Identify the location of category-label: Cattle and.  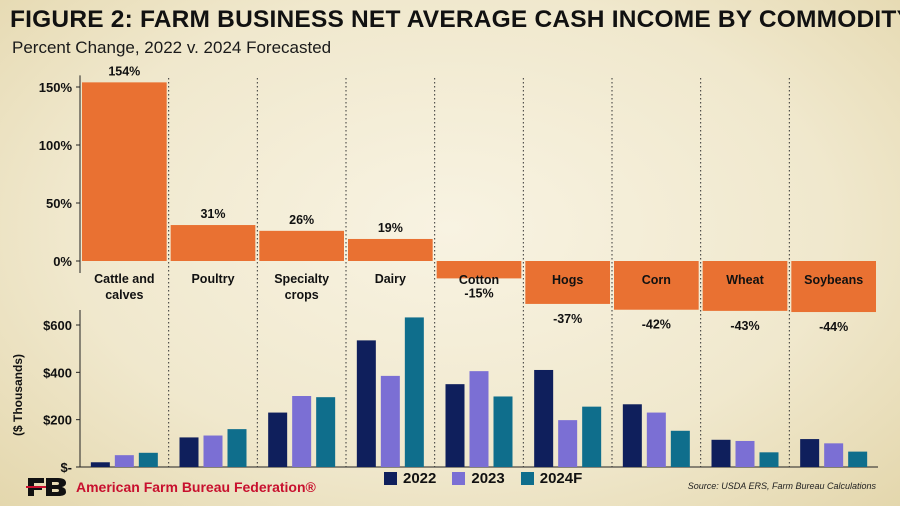
(124, 279).